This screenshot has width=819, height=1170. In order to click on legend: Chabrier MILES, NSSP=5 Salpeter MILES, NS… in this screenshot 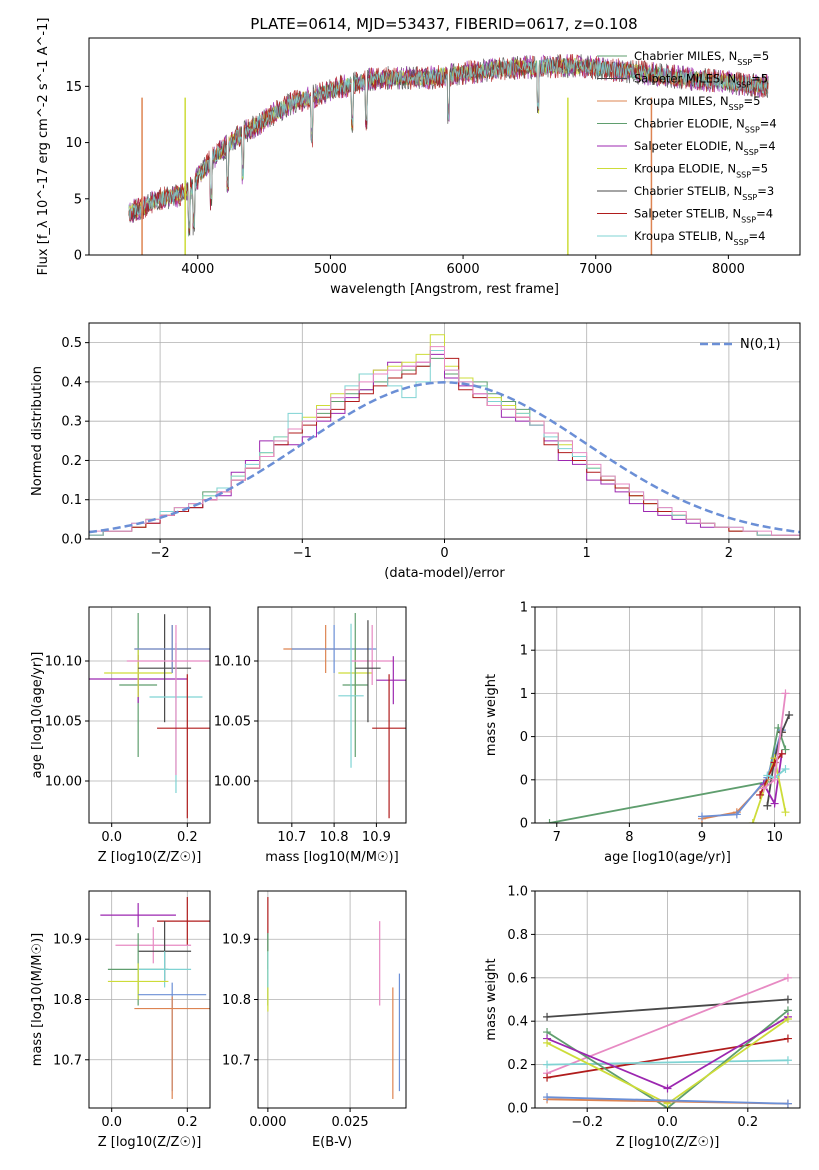, I will do `click(687, 148)`.